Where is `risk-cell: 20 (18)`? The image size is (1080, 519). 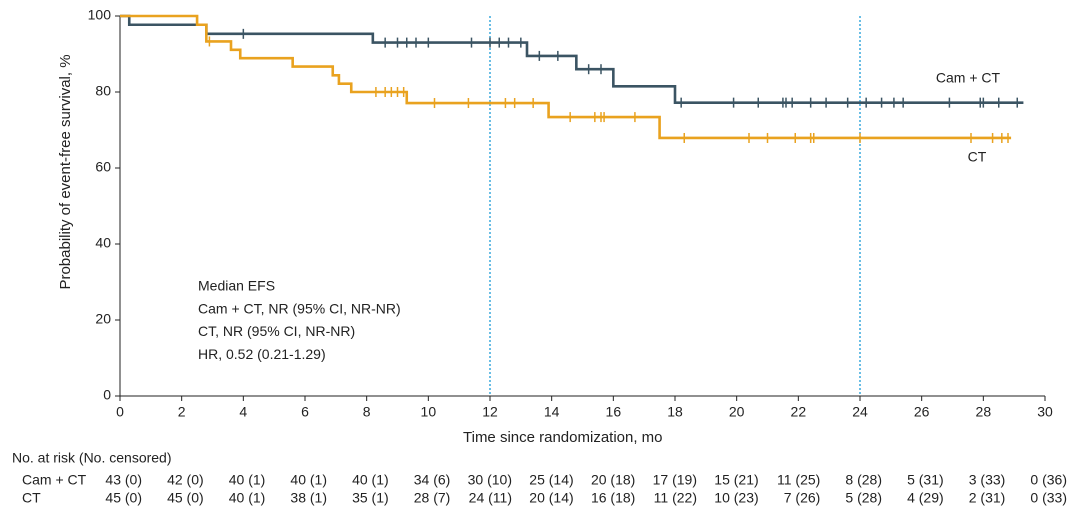
risk-cell: 20 (18) is located at coordinates (613, 480).